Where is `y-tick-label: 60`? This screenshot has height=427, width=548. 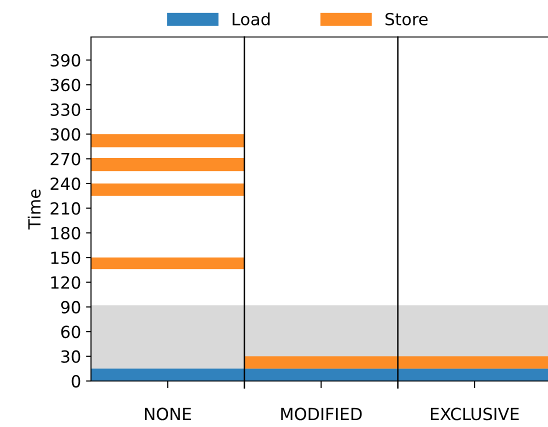
y-tick-label: 60 is located at coordinates (70, 332).